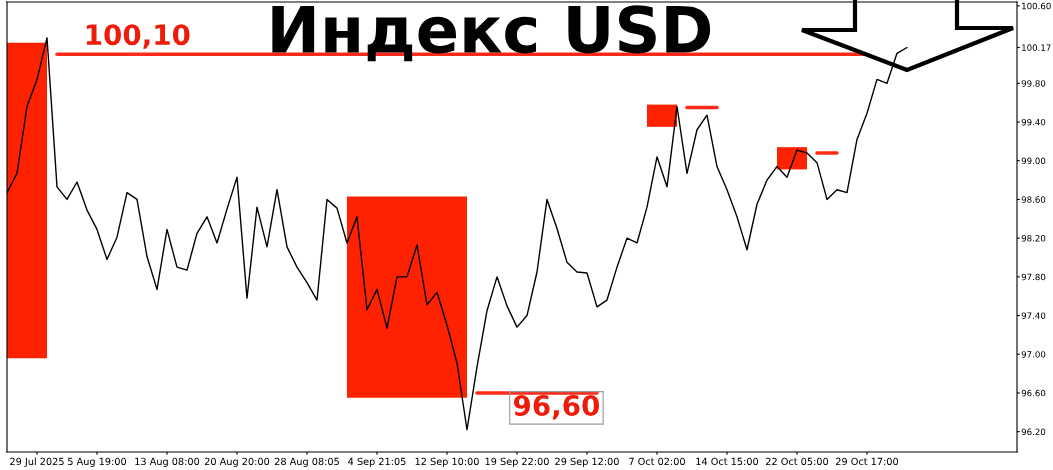  What do you see at coordinates (491, 33) in the screenshot?
I see `chart-title: Индекс USD` at bounding box center [491, 33].